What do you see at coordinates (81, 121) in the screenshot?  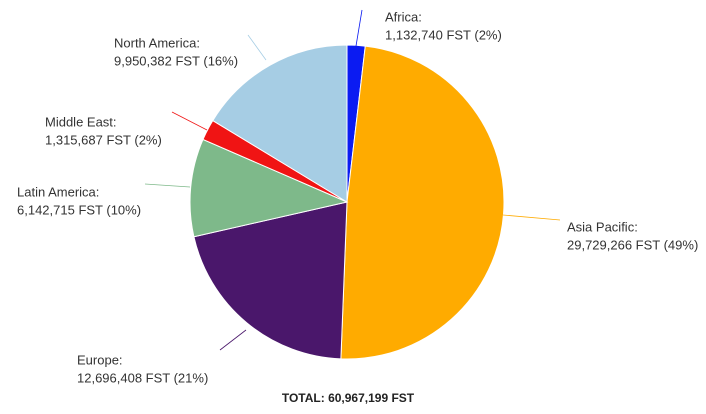 I see `slice-label: Middle East:` at bounding box center [81, 121].